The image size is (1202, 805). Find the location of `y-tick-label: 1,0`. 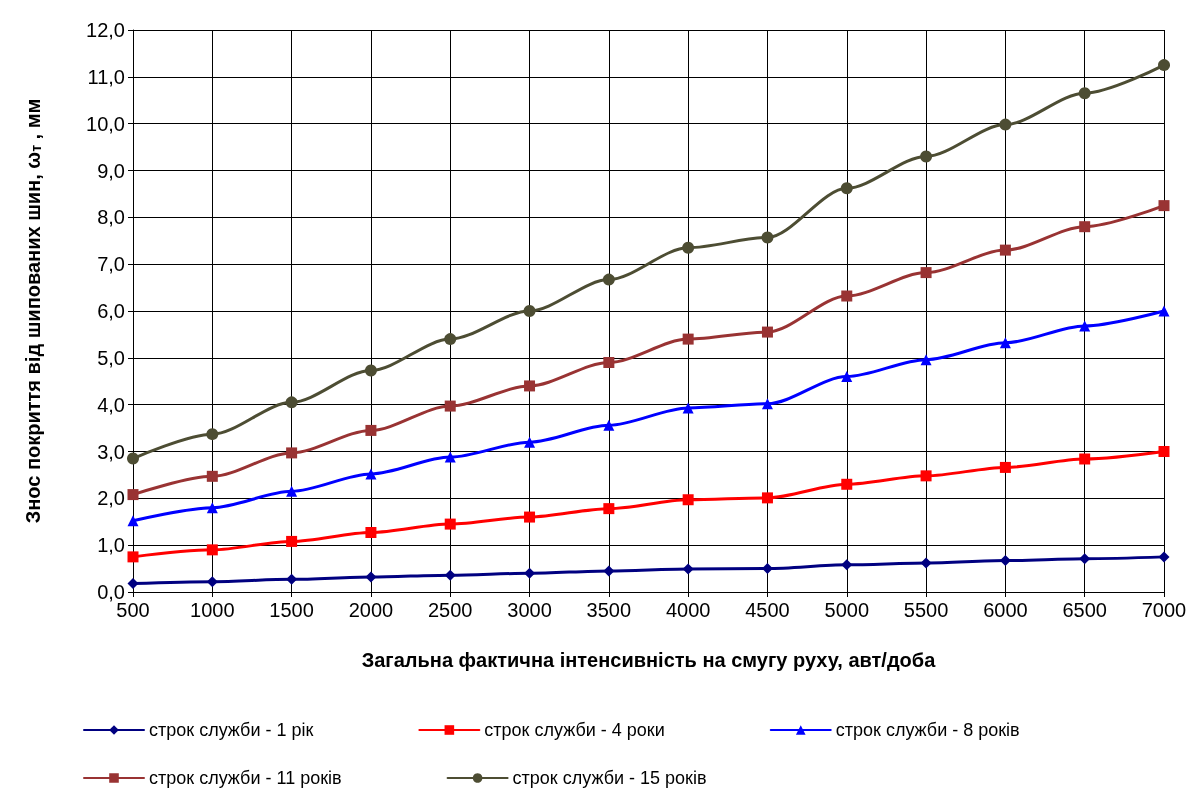

y-tick-label: 1,0 is located at coordinates (111, 545).